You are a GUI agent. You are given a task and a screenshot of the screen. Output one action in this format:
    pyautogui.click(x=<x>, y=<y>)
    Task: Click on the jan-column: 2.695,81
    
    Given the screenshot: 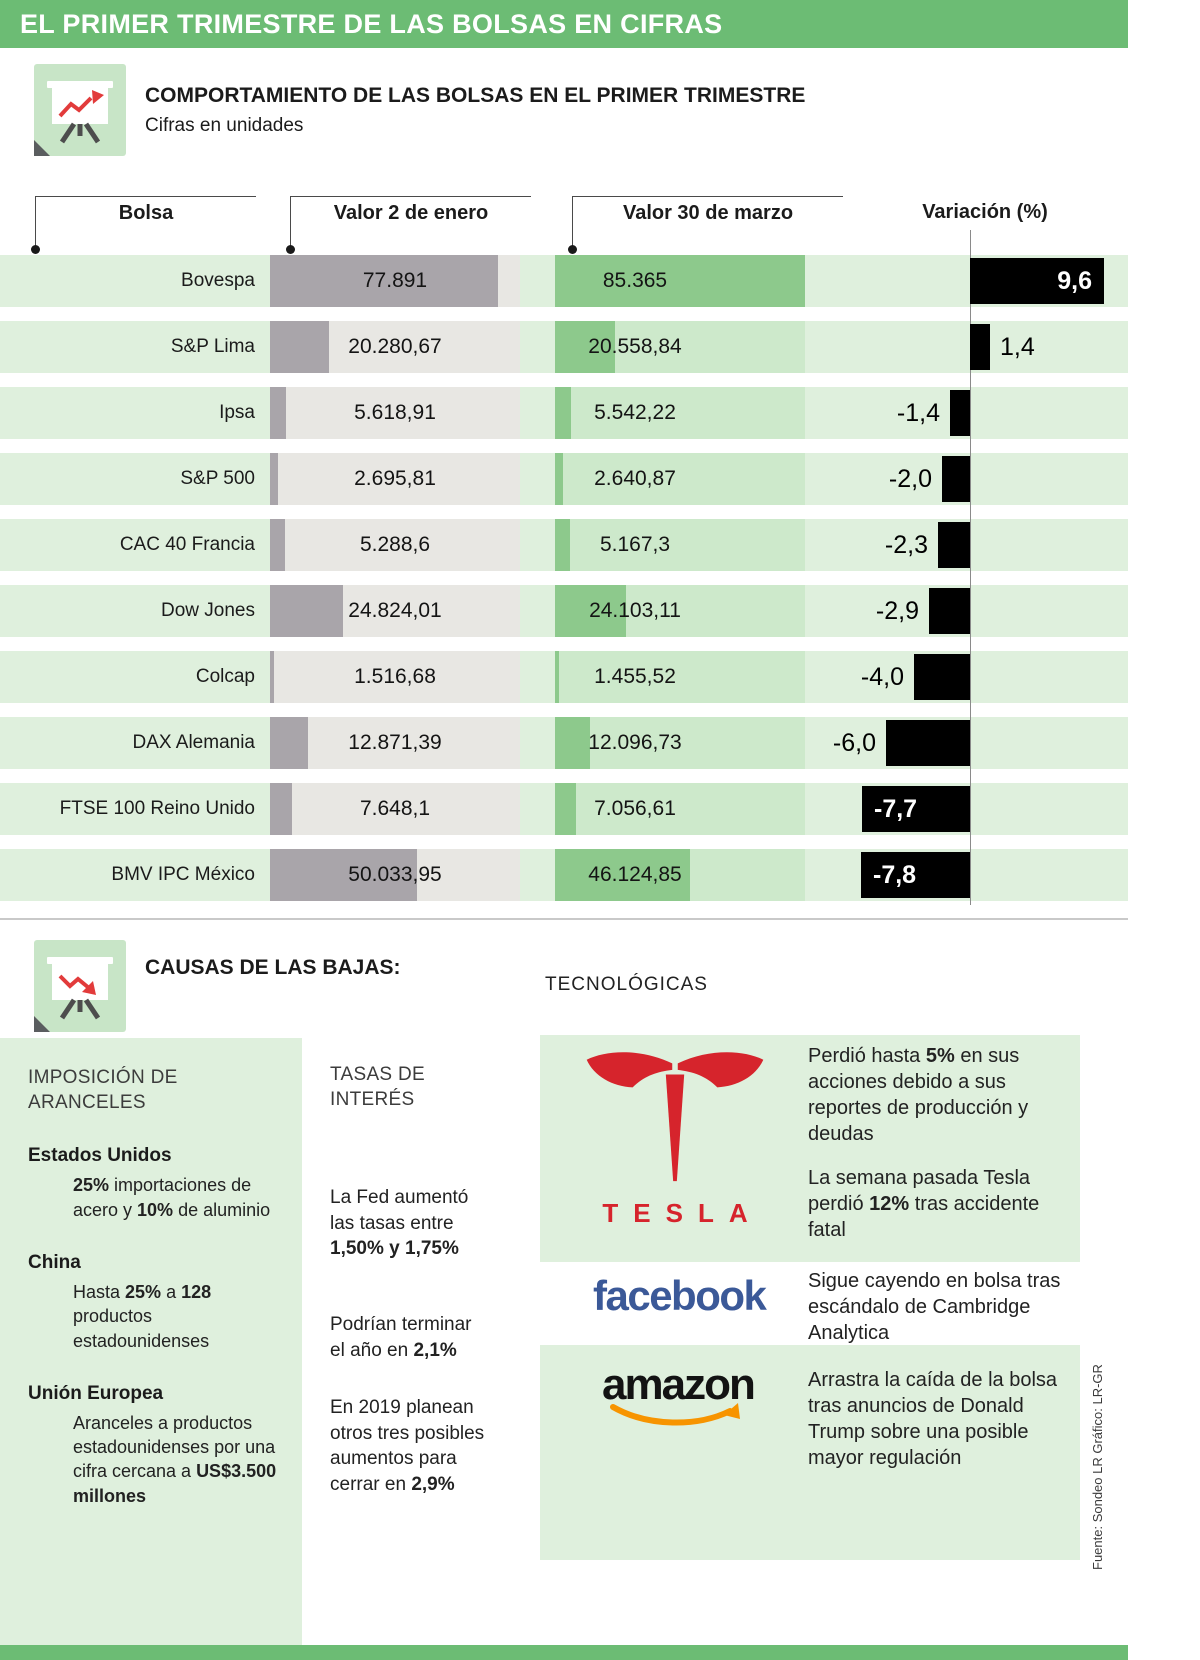 What is the action you would take?
    pyautogui.click(x=395, y=479)
    